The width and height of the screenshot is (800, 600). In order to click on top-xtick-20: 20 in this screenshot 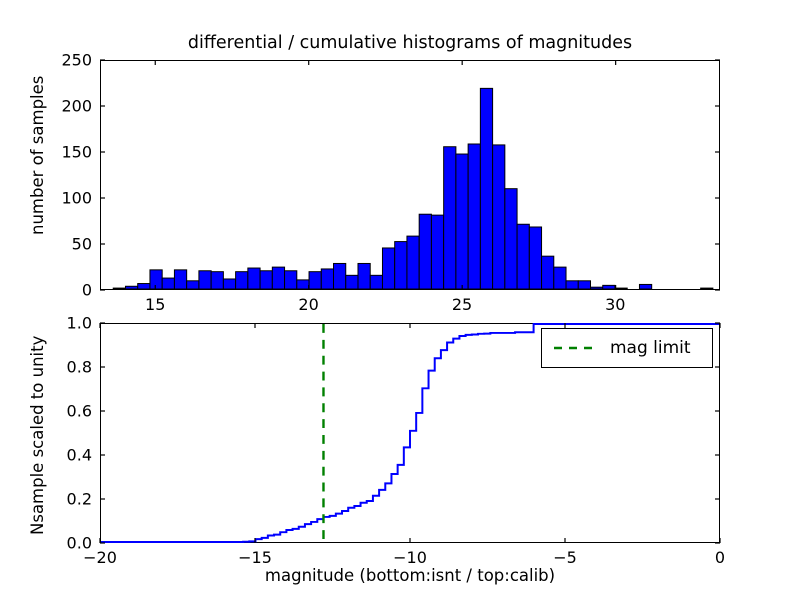, I will do `click(308, 304)`.